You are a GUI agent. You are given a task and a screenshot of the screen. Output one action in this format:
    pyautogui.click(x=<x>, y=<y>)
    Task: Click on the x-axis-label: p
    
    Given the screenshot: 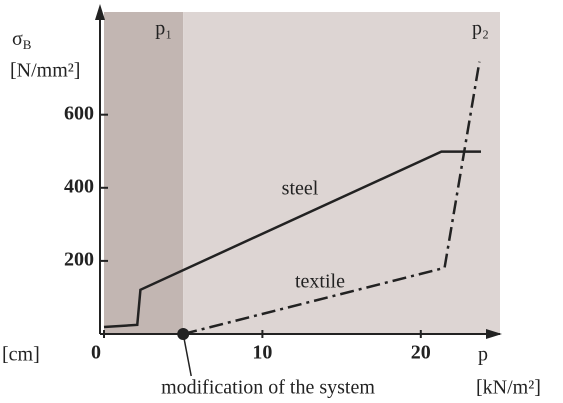 What is the action you would take?
    pyautogui.click(x=483, y=355)
    